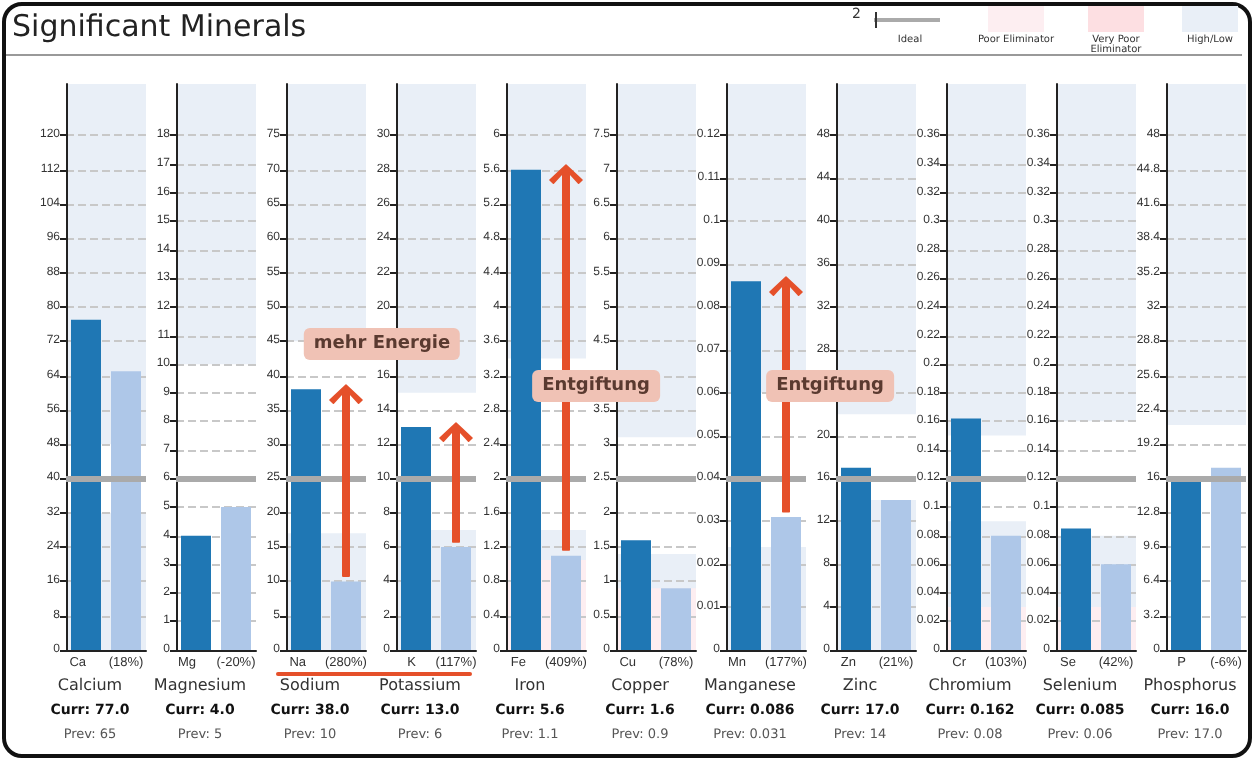 The height and width of the screenshot is (760, 1256). I want to click on x-axis-title: Calcium, so click(90, 685).